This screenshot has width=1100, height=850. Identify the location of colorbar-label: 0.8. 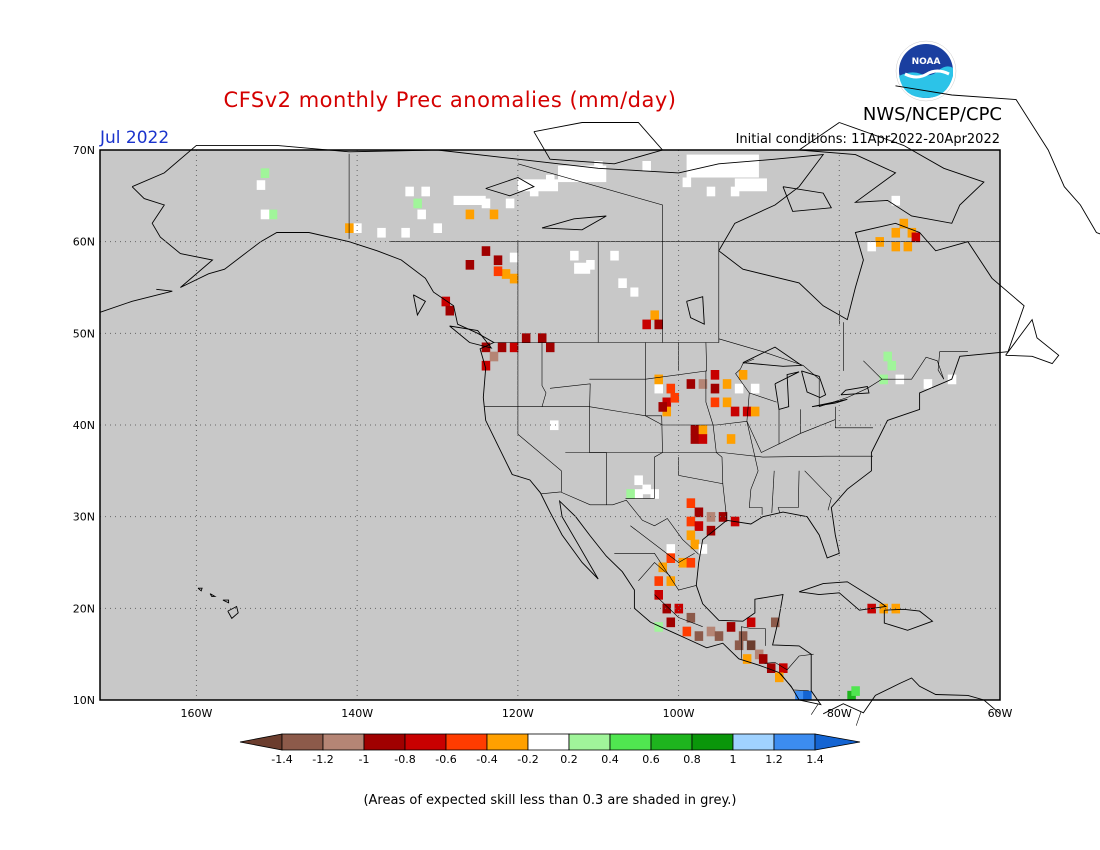
(692, 759).